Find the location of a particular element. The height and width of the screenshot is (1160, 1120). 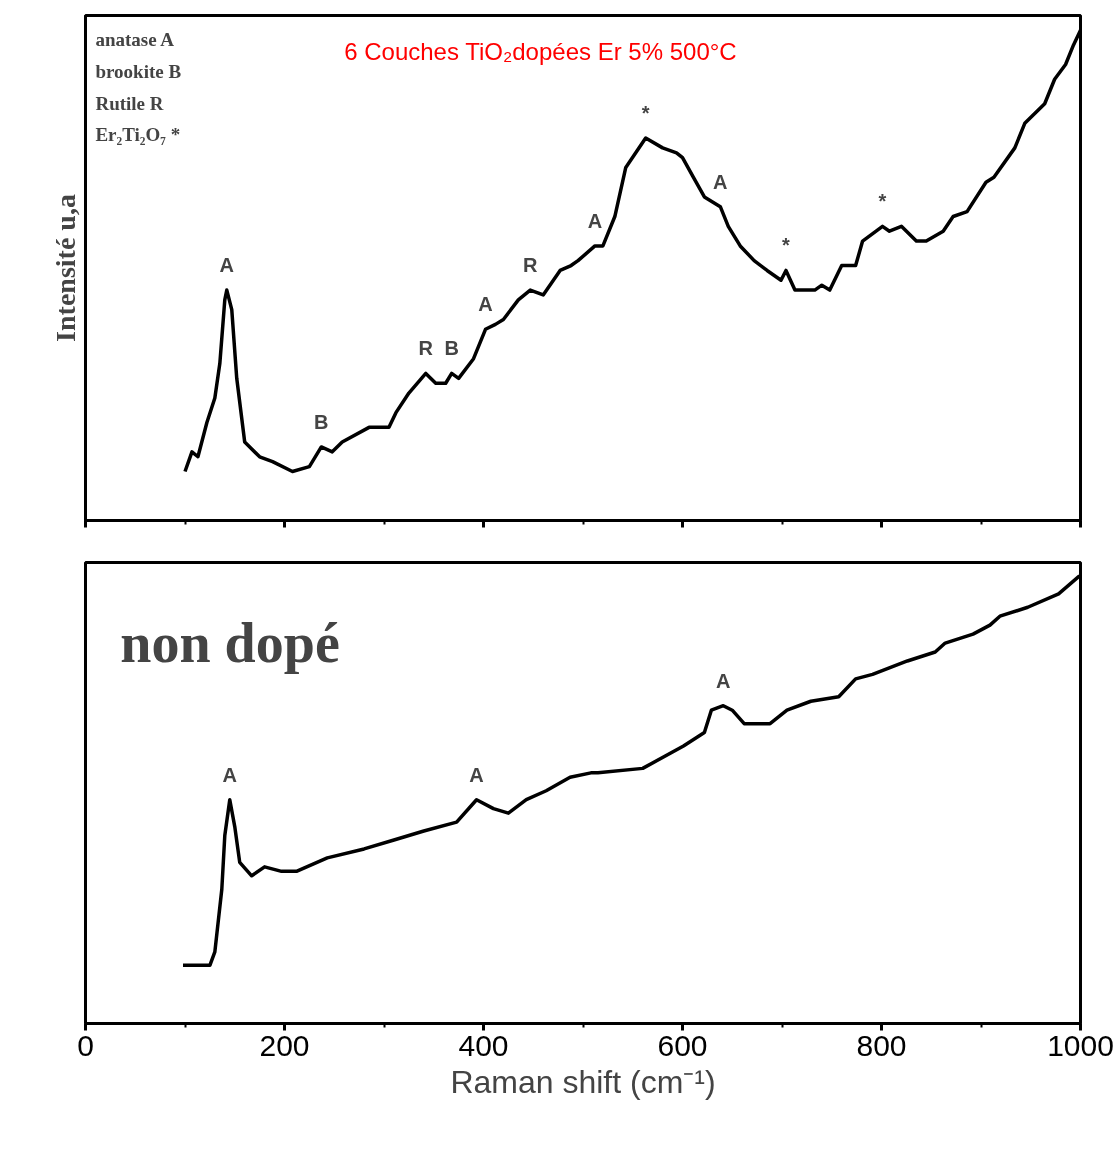

annotation: brookite B is located at coordinates (138, 71).